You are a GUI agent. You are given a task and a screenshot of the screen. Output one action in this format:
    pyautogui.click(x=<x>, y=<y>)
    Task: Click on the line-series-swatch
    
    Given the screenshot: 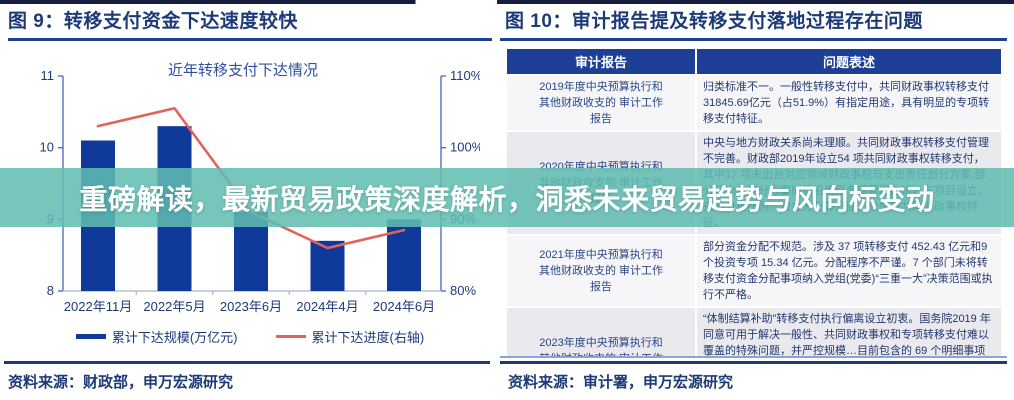 What is the action you would take?
    pyautogui.click(x=290, y=336)
    